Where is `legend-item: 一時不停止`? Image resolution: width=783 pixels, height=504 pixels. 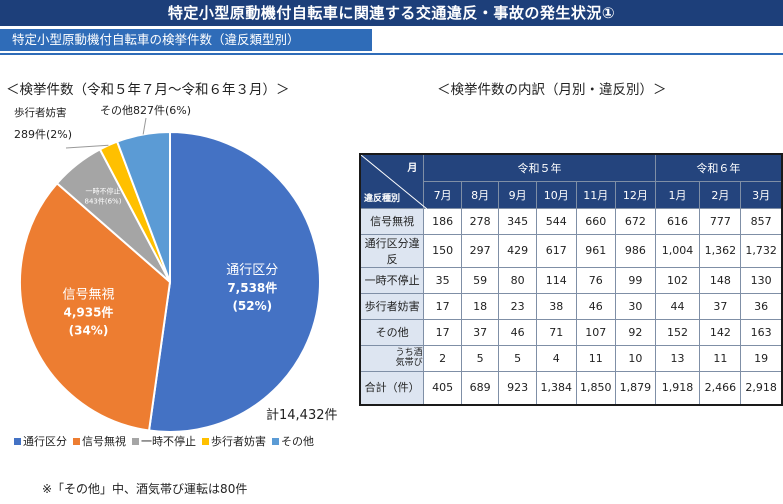
legend-item: 一時不停止 is located at coordinates (164, 441).